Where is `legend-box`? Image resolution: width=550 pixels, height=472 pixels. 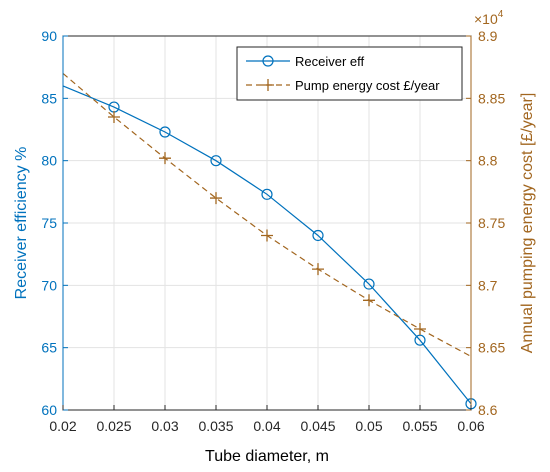
legend-box is located at coordinates (349, 73).